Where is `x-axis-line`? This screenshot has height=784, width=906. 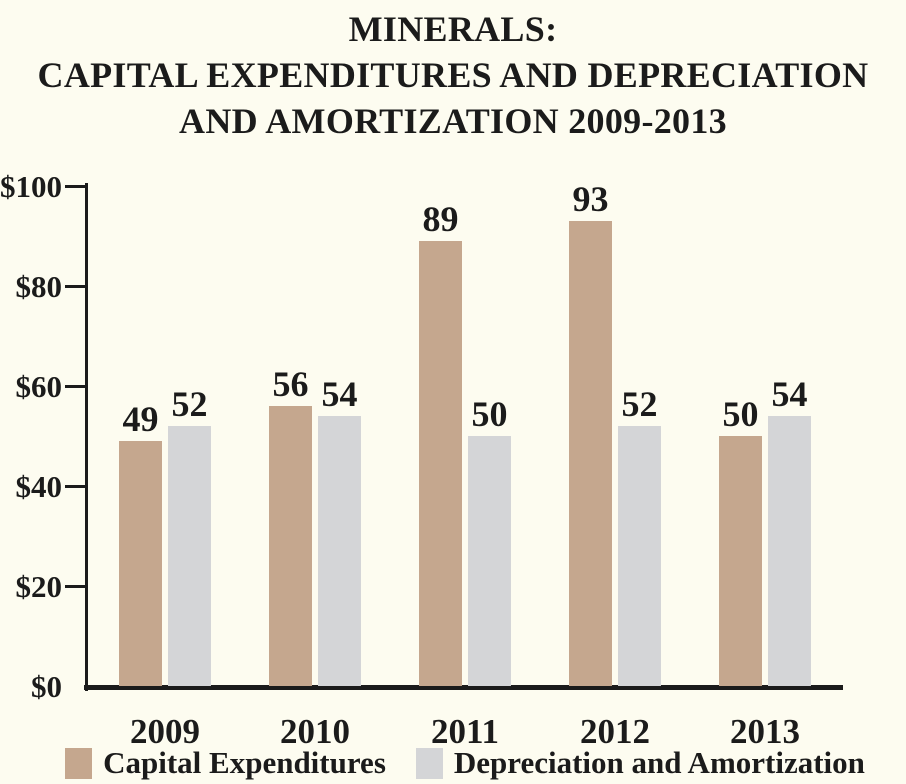
x-axis-line is located at coordinates (463, 687).